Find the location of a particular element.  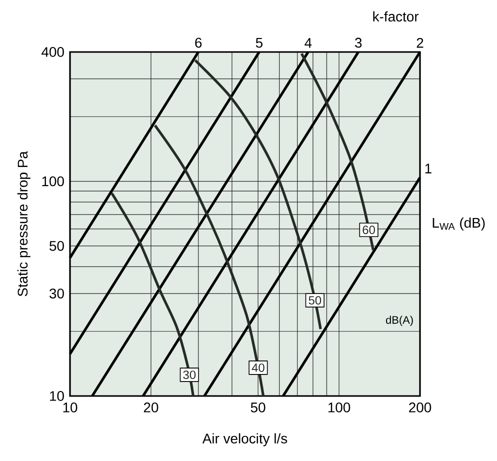

series-label: 5 is located at coordinates (259, 43).